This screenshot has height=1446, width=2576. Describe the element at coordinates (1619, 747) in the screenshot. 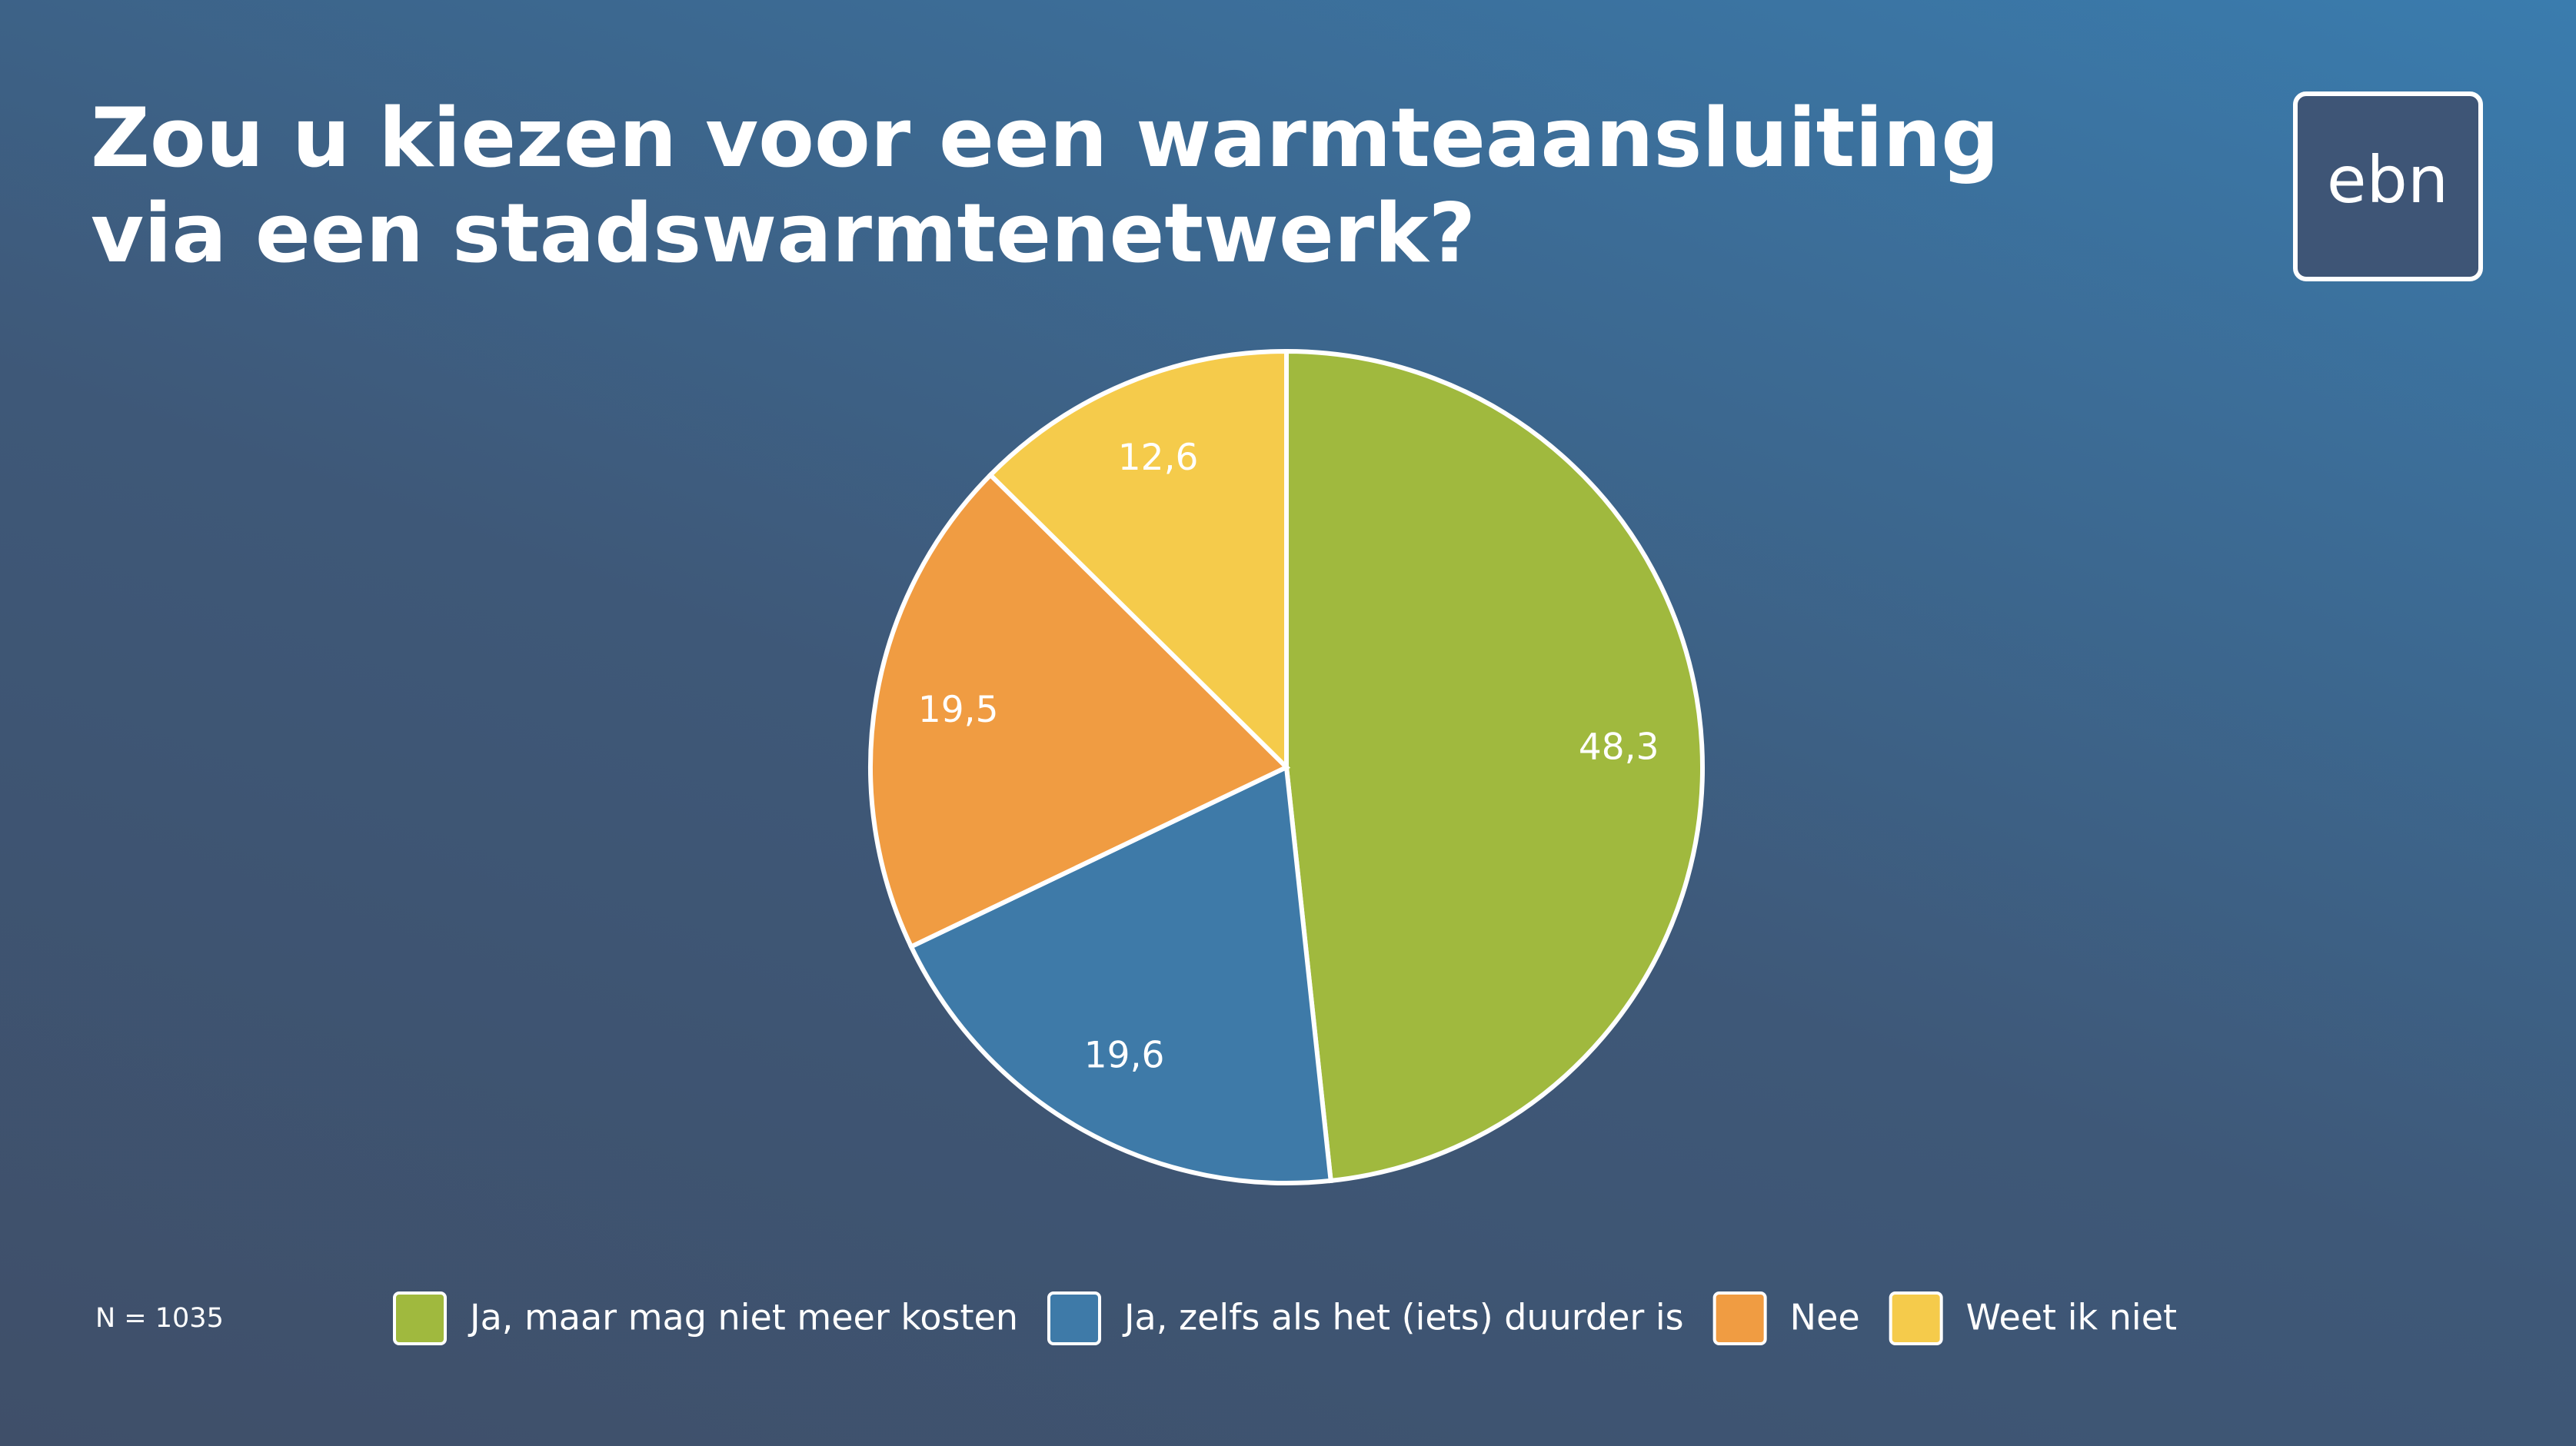

I see `data-label: 48,3` at that location.